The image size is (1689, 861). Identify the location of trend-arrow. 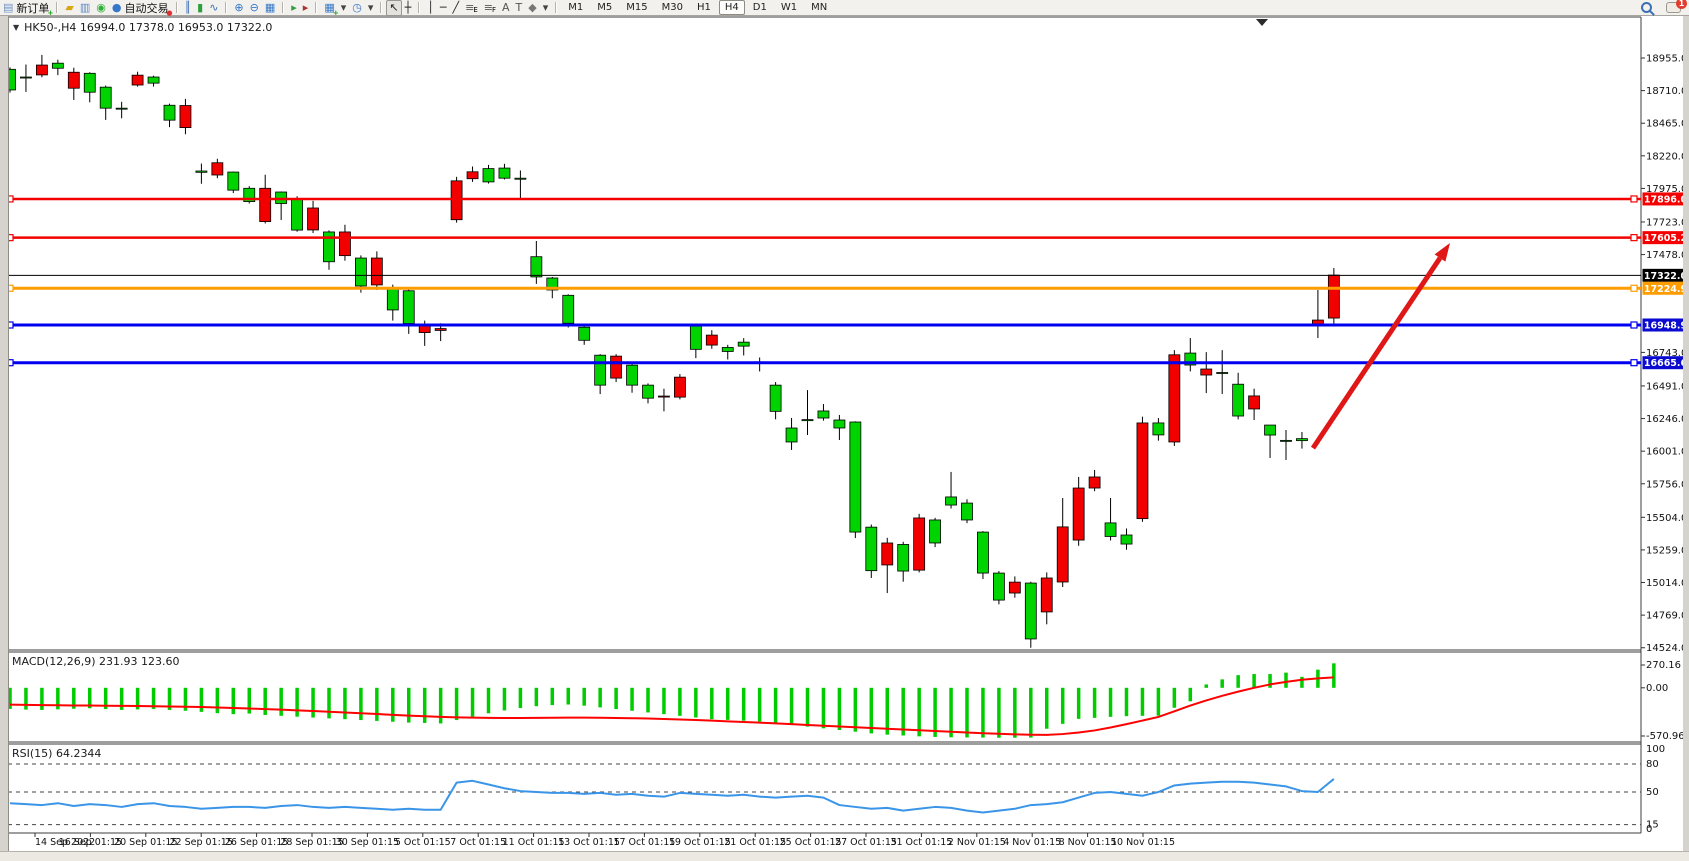
(1376, 353).